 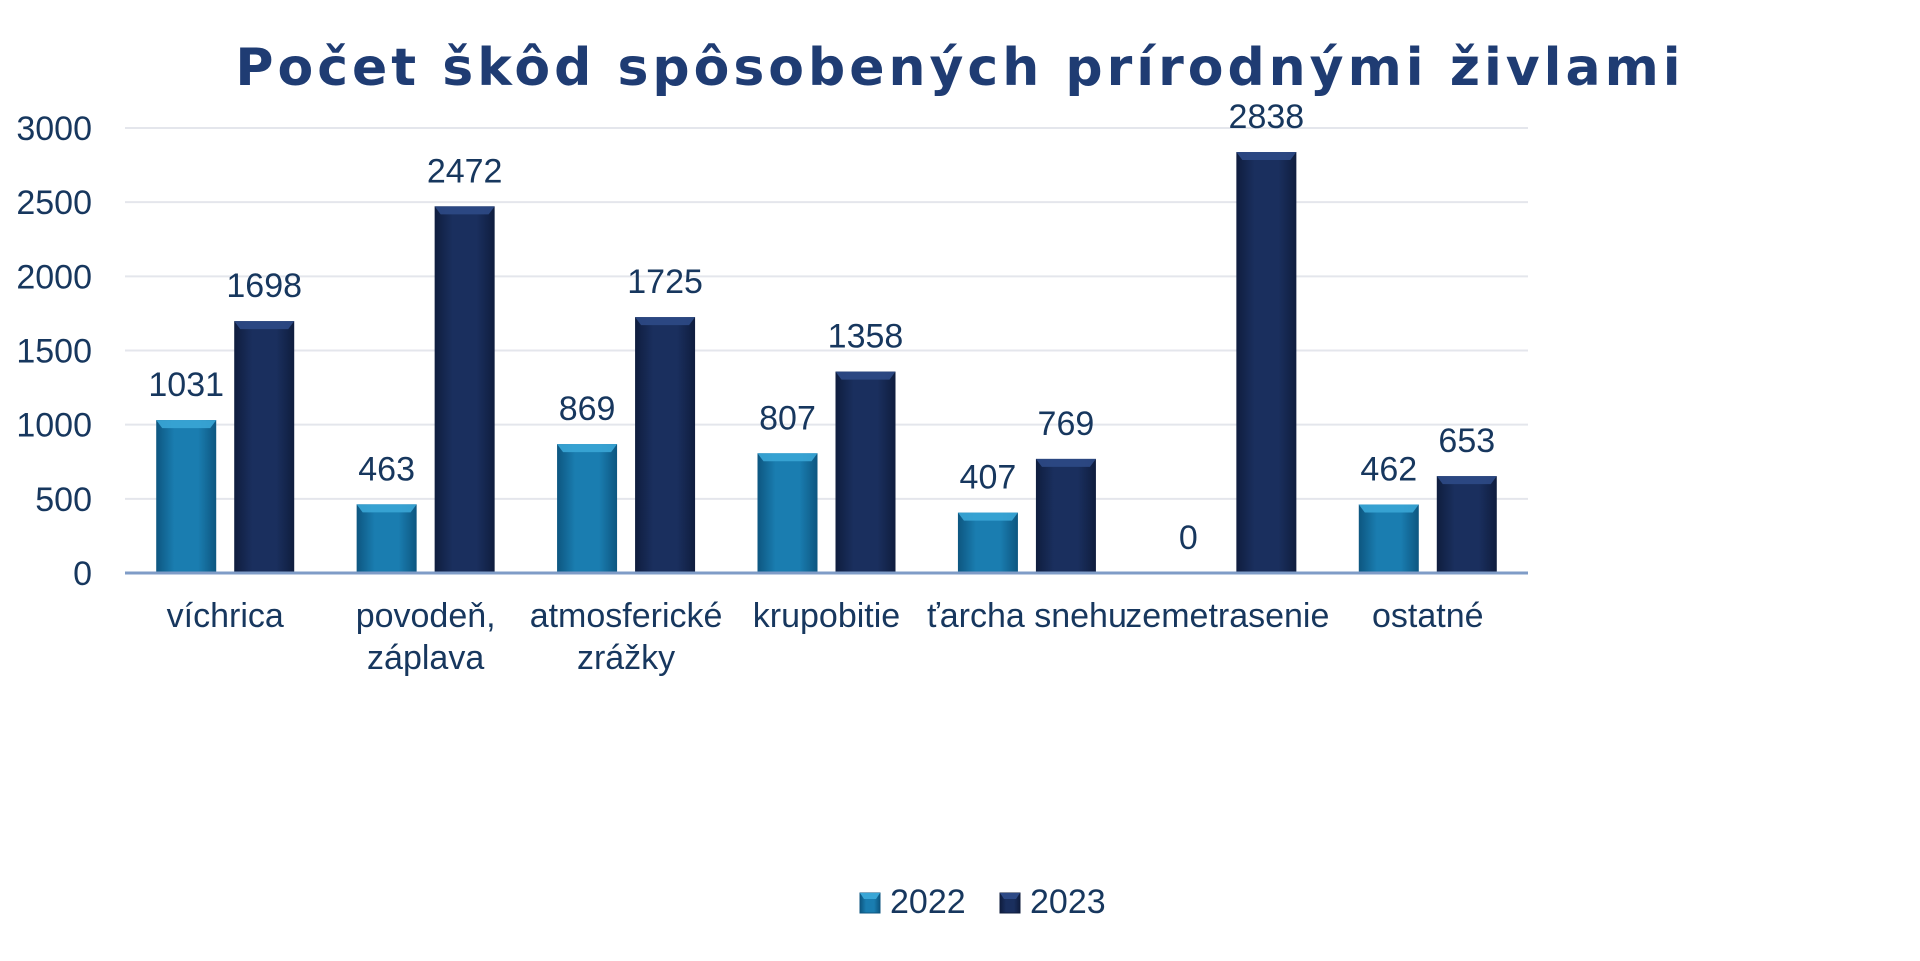 What do you see at coordinates (626, 637) in the screenshot?
I see `category-label: atmosferické zrážky` at bounding box center [626, 637].